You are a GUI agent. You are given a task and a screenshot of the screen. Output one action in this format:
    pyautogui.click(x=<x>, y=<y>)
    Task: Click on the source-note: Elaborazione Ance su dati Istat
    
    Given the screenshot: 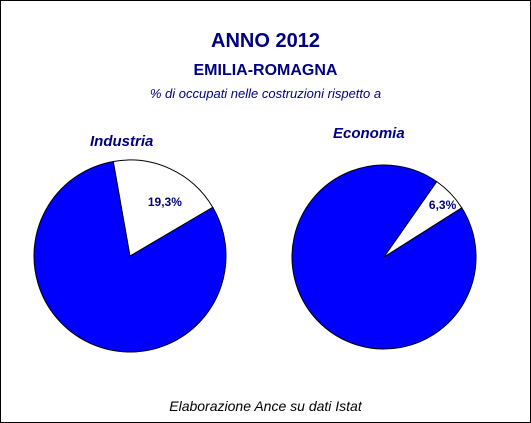 What is the action you would take?
    pyautogui.click(x=265, y=406)
    